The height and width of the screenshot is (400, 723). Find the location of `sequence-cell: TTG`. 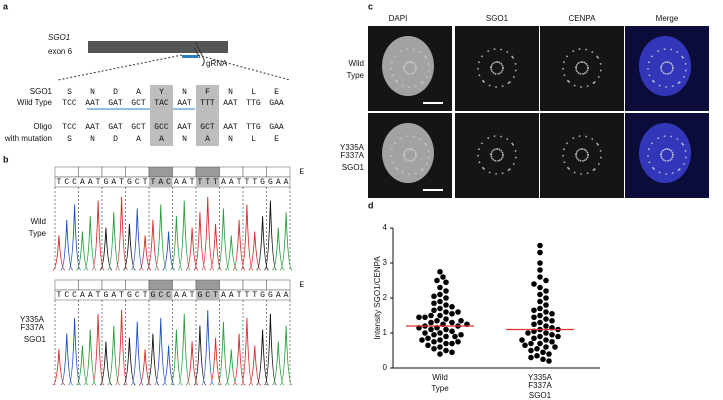

sequence-cell: TTG is located at coordinates (253, 127).